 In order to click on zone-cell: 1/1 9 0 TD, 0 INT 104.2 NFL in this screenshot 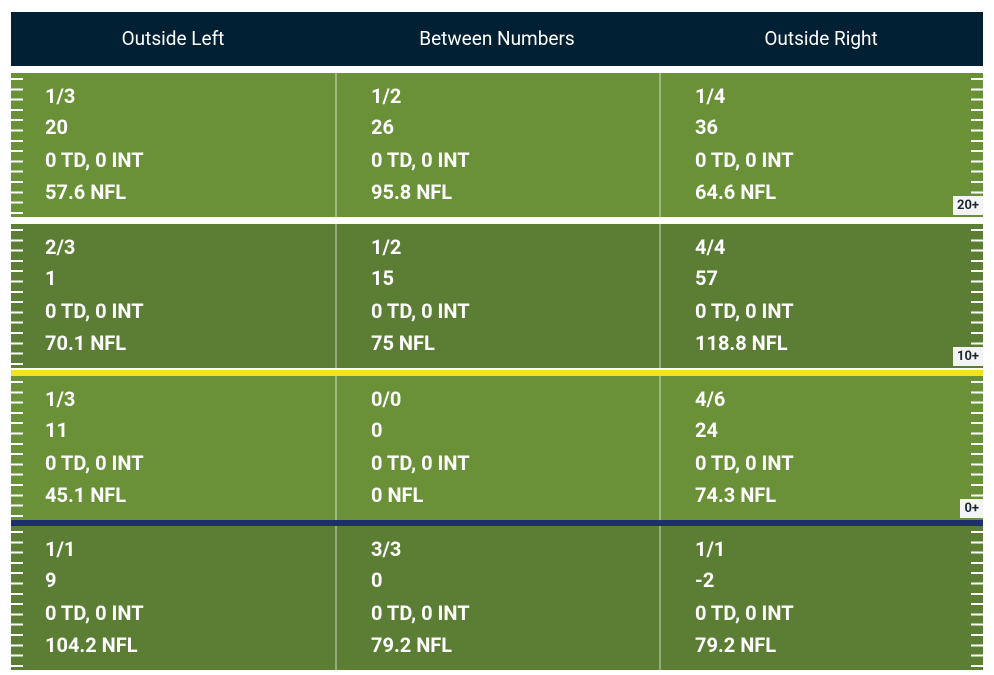, I will do `click(173, 598)`.